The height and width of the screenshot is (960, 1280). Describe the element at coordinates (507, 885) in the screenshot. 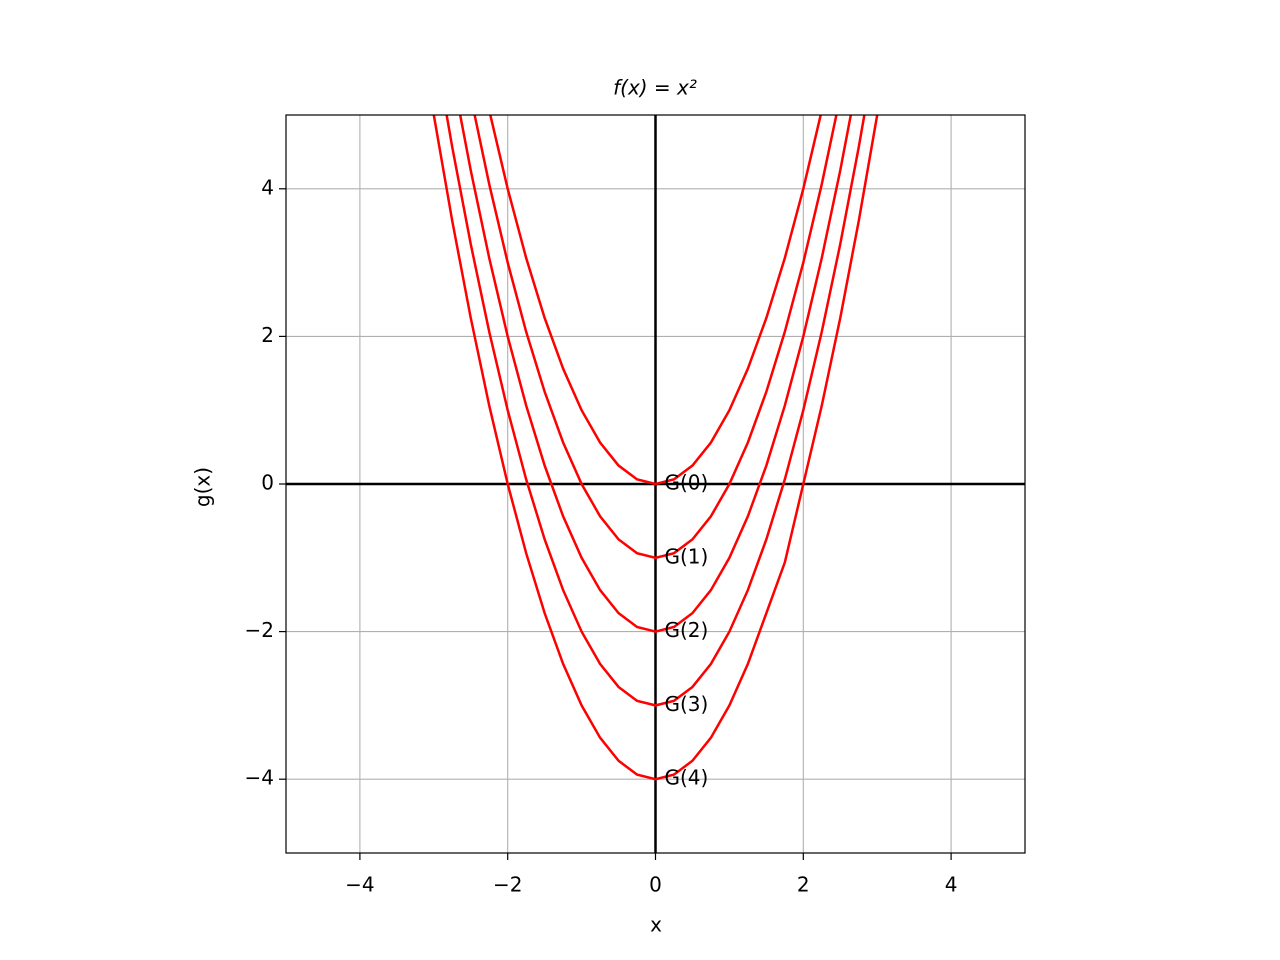

I see `x-tick-label: −2` at that location.